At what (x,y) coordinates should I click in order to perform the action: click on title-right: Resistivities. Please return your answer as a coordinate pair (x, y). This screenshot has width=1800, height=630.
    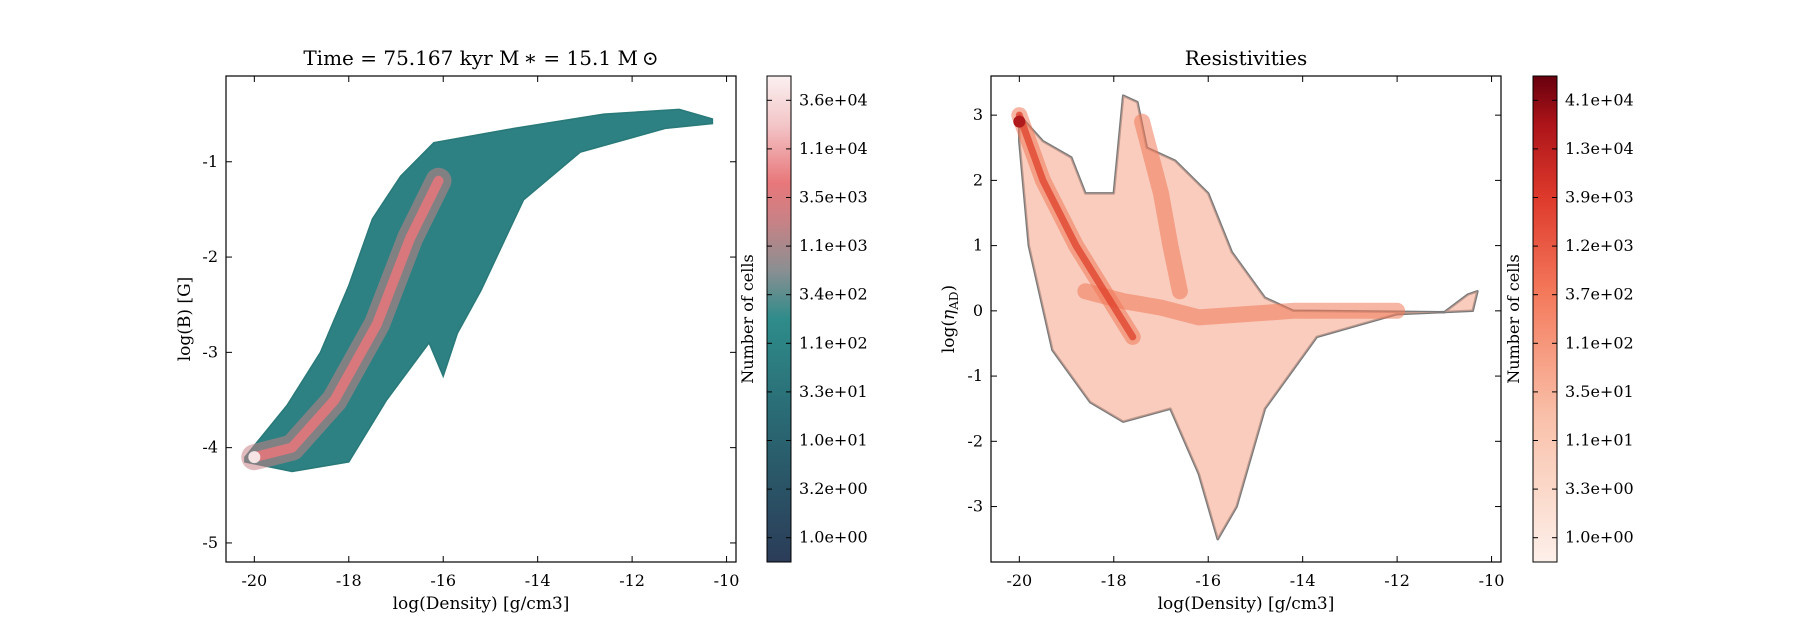
    Looking at the image, I should click on (1246, 58).